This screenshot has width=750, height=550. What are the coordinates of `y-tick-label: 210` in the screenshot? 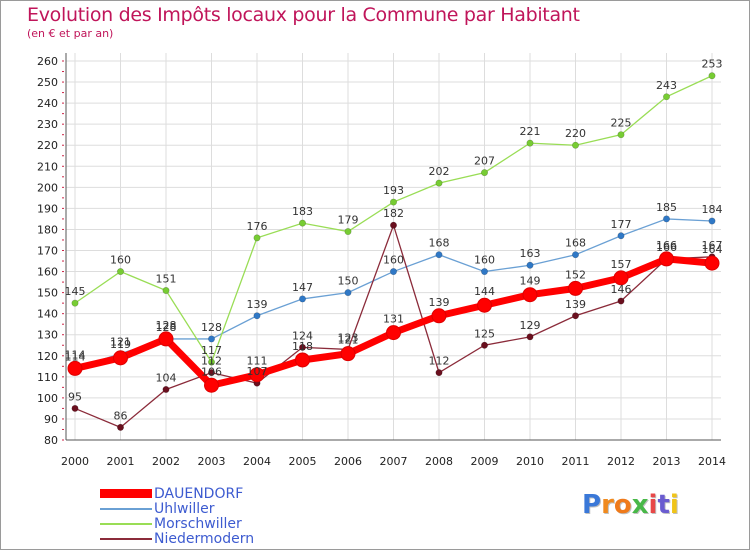 It's located at (47, 166).